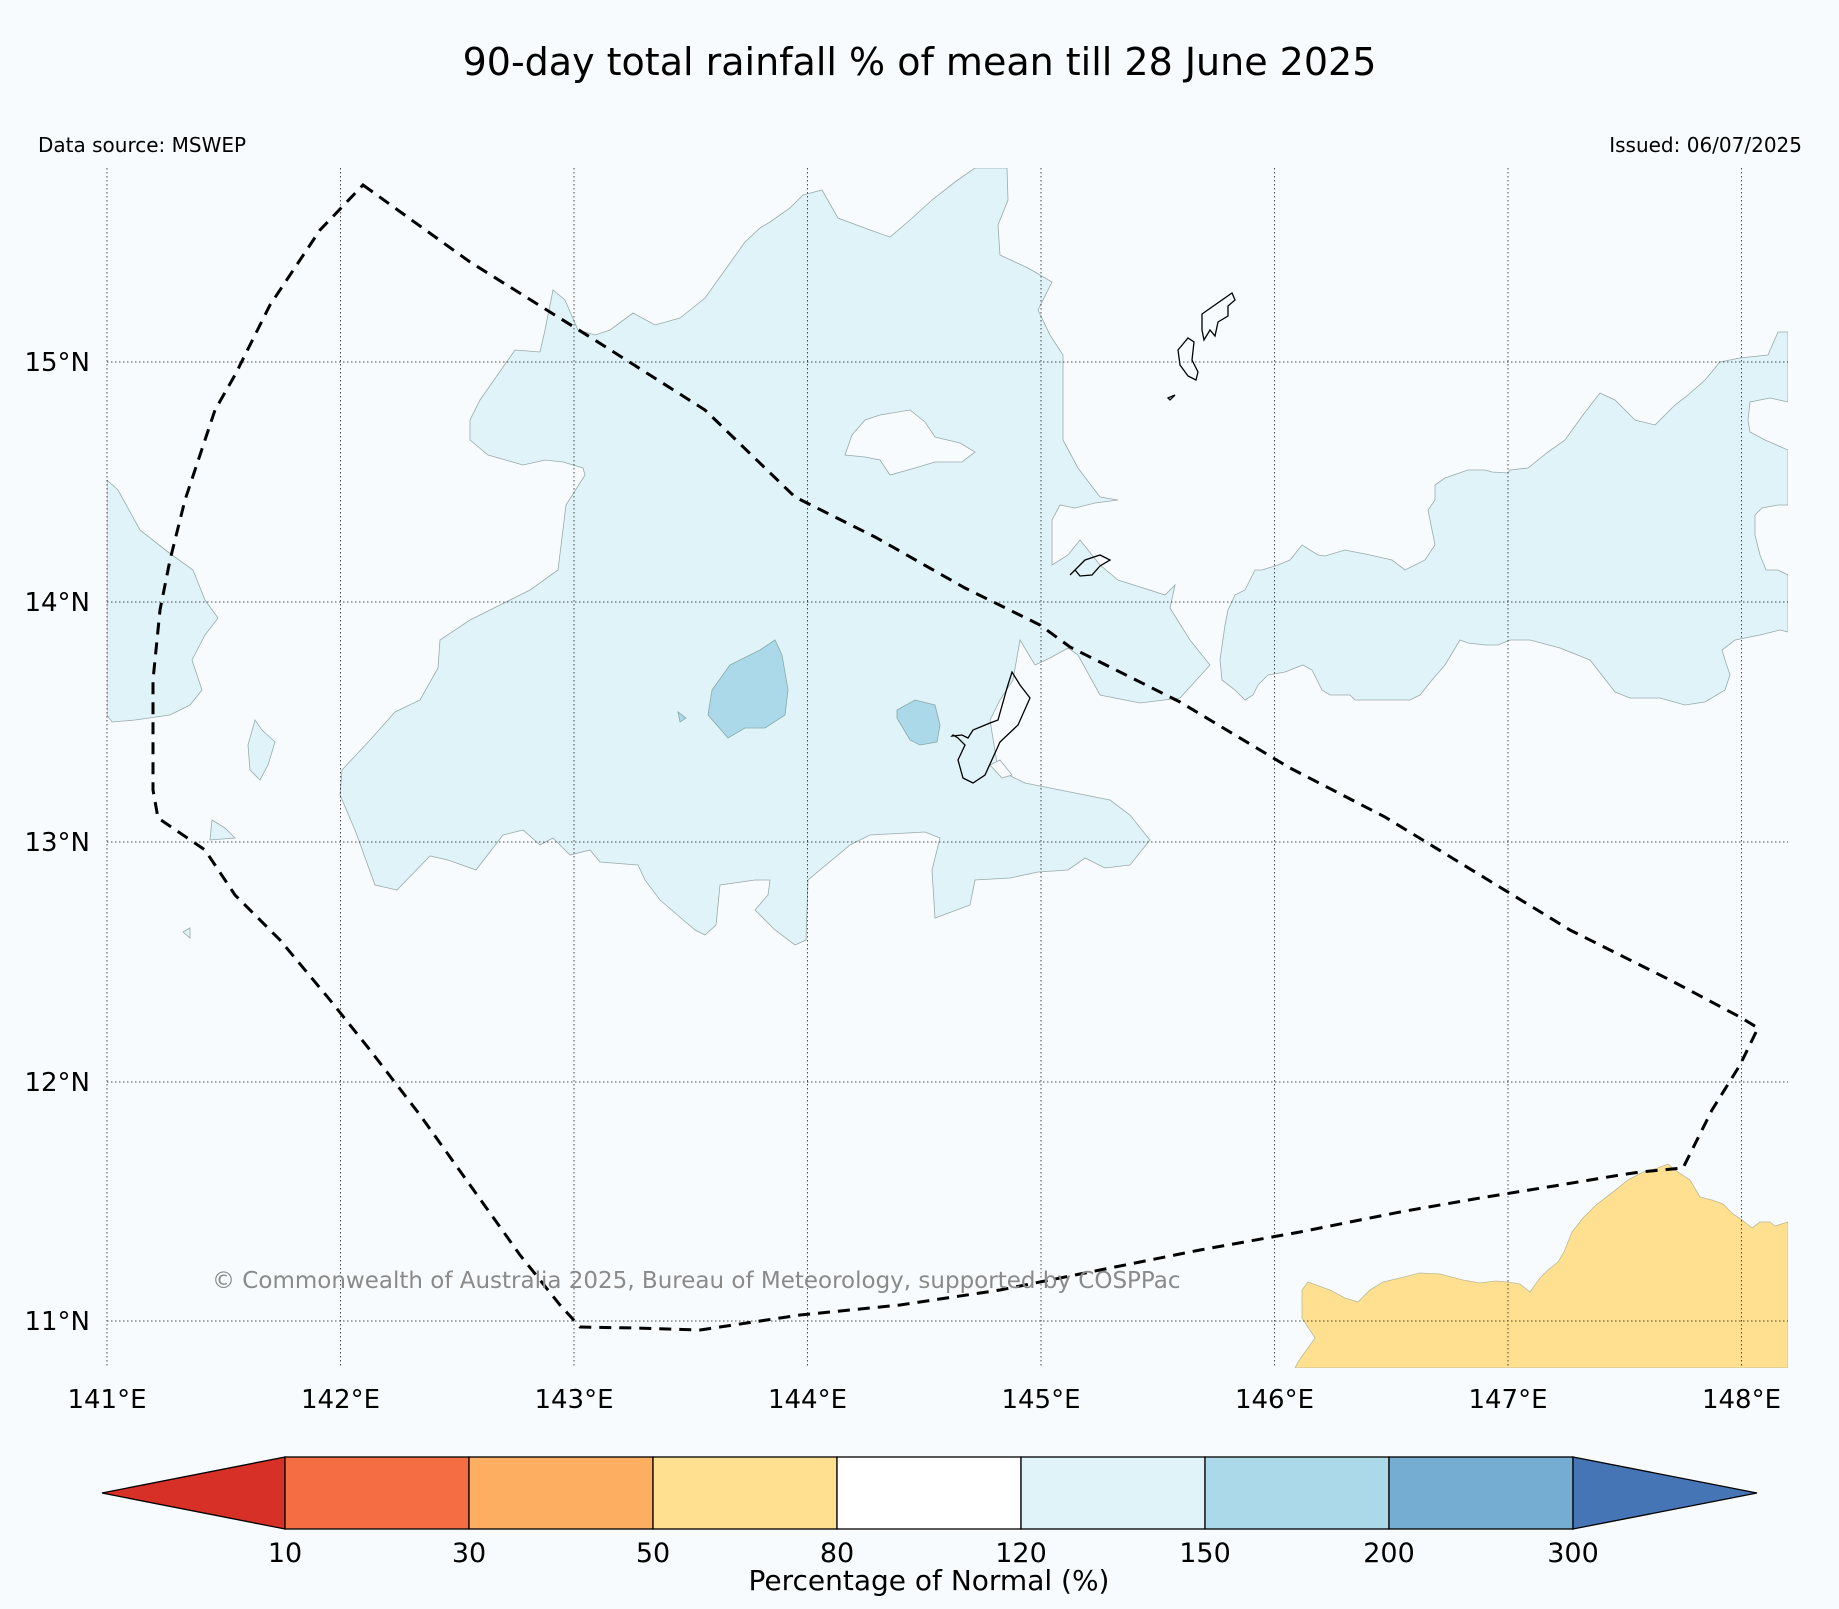  I want to click on lat-tick-12: 12°N, so click(57, 1083).